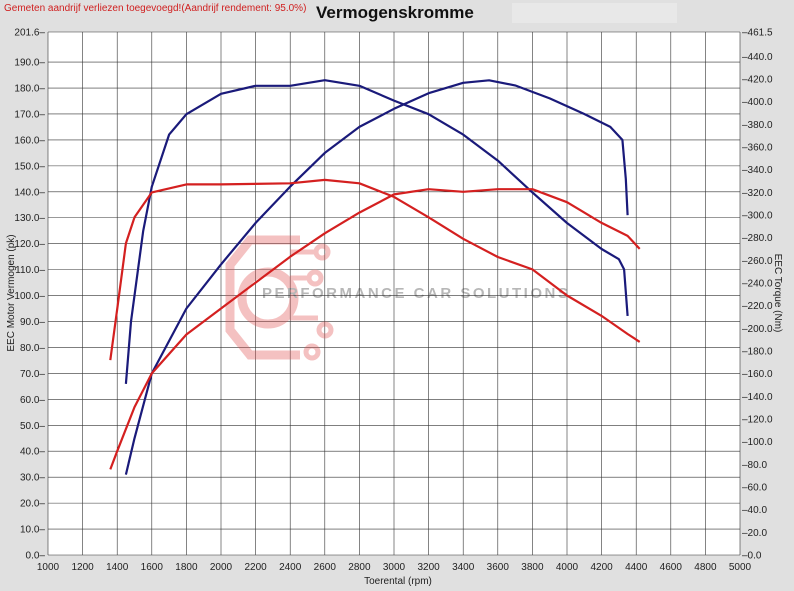 The image size is (794, 591). Describe the element at coordinates (32, 374) in the screenshot. I see `y-tick-label: 70.0–` at that location.